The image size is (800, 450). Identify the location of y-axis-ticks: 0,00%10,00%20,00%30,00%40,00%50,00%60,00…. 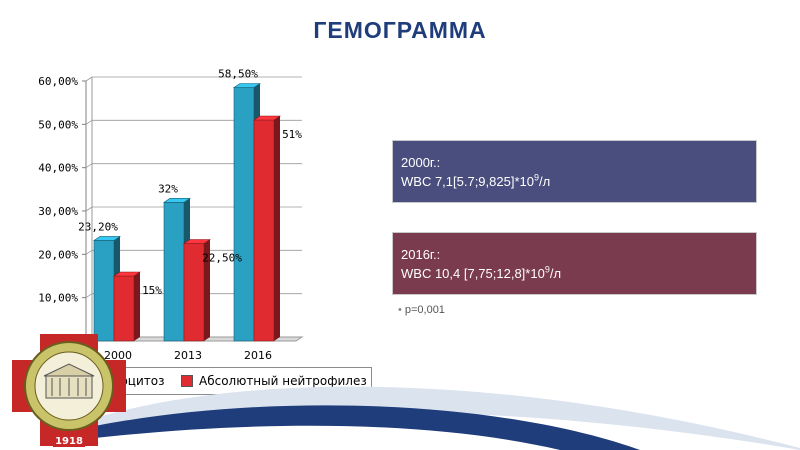
(62, 211).